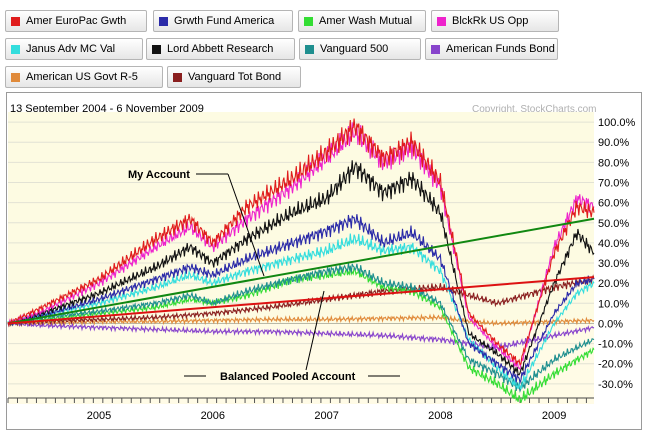 The height and width of the screenshot is (431, 646). Describe the element at coordinates (613, 284) in the screenshot. I see `y-tick-label: 20.0%` at that location.